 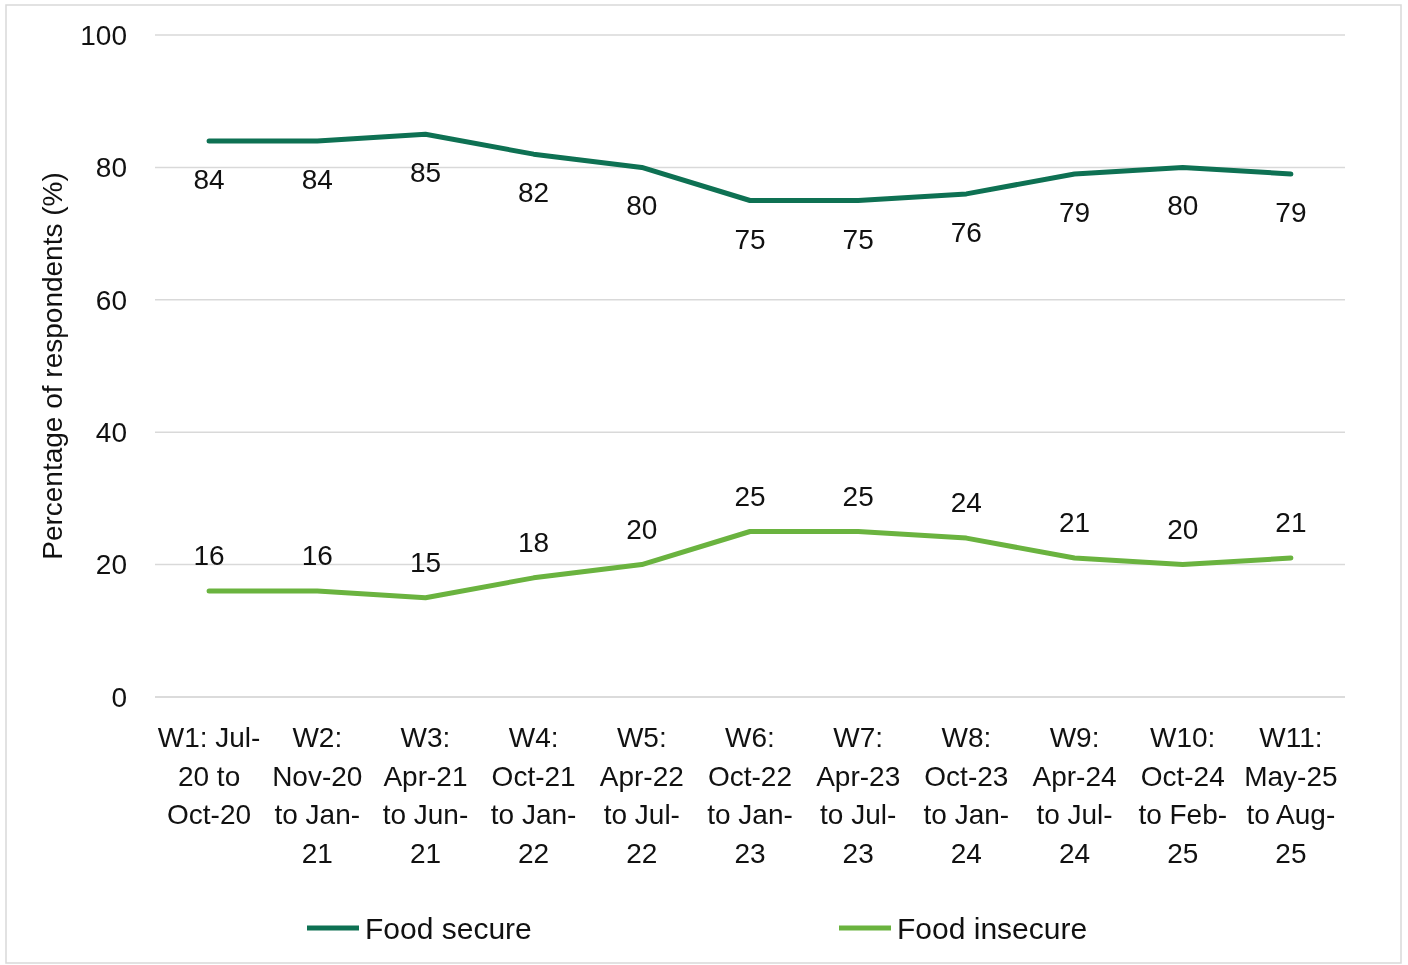 I want to click on legend-label: Food insecure, so click(x=992, y=928).